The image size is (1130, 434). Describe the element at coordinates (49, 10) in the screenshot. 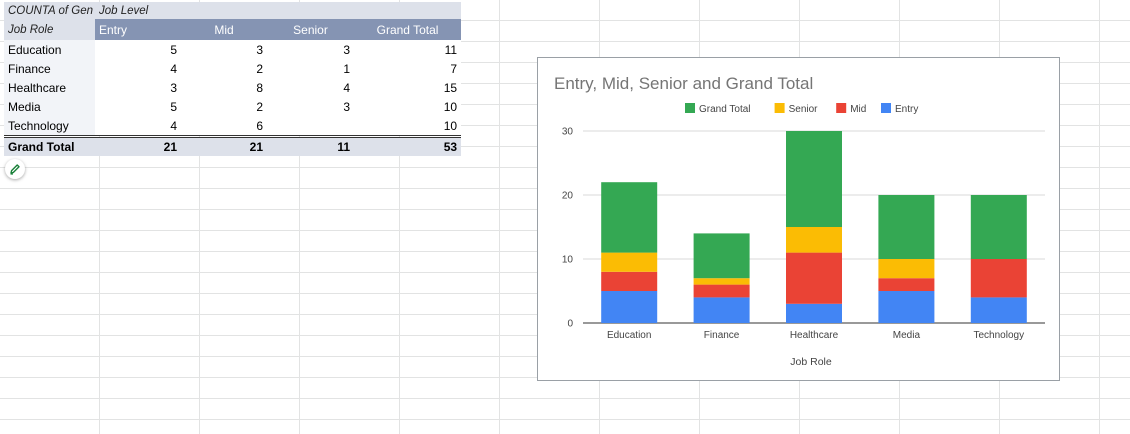

I see `pivot-corner-label: COUNTA of Gen` at that location.